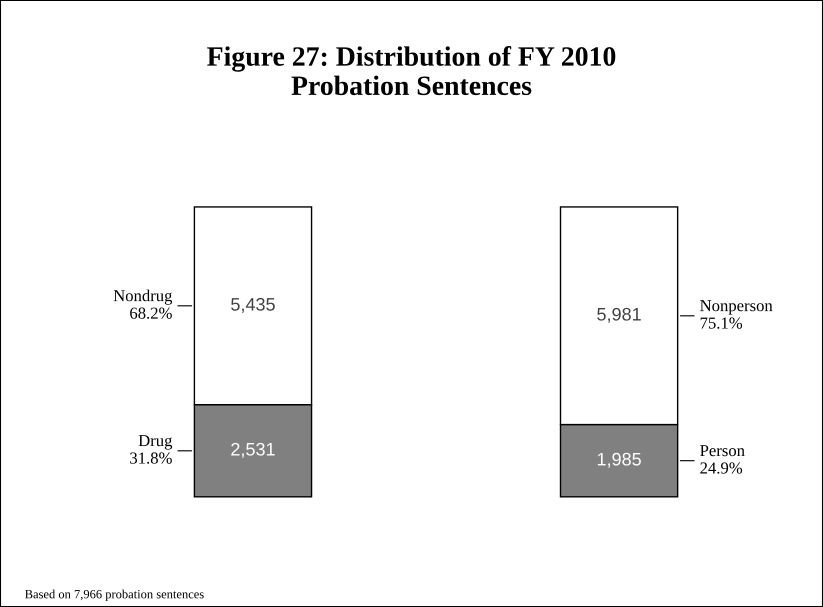  I want to click on annotation: Nonperson 75.1%, so click(736, 314).